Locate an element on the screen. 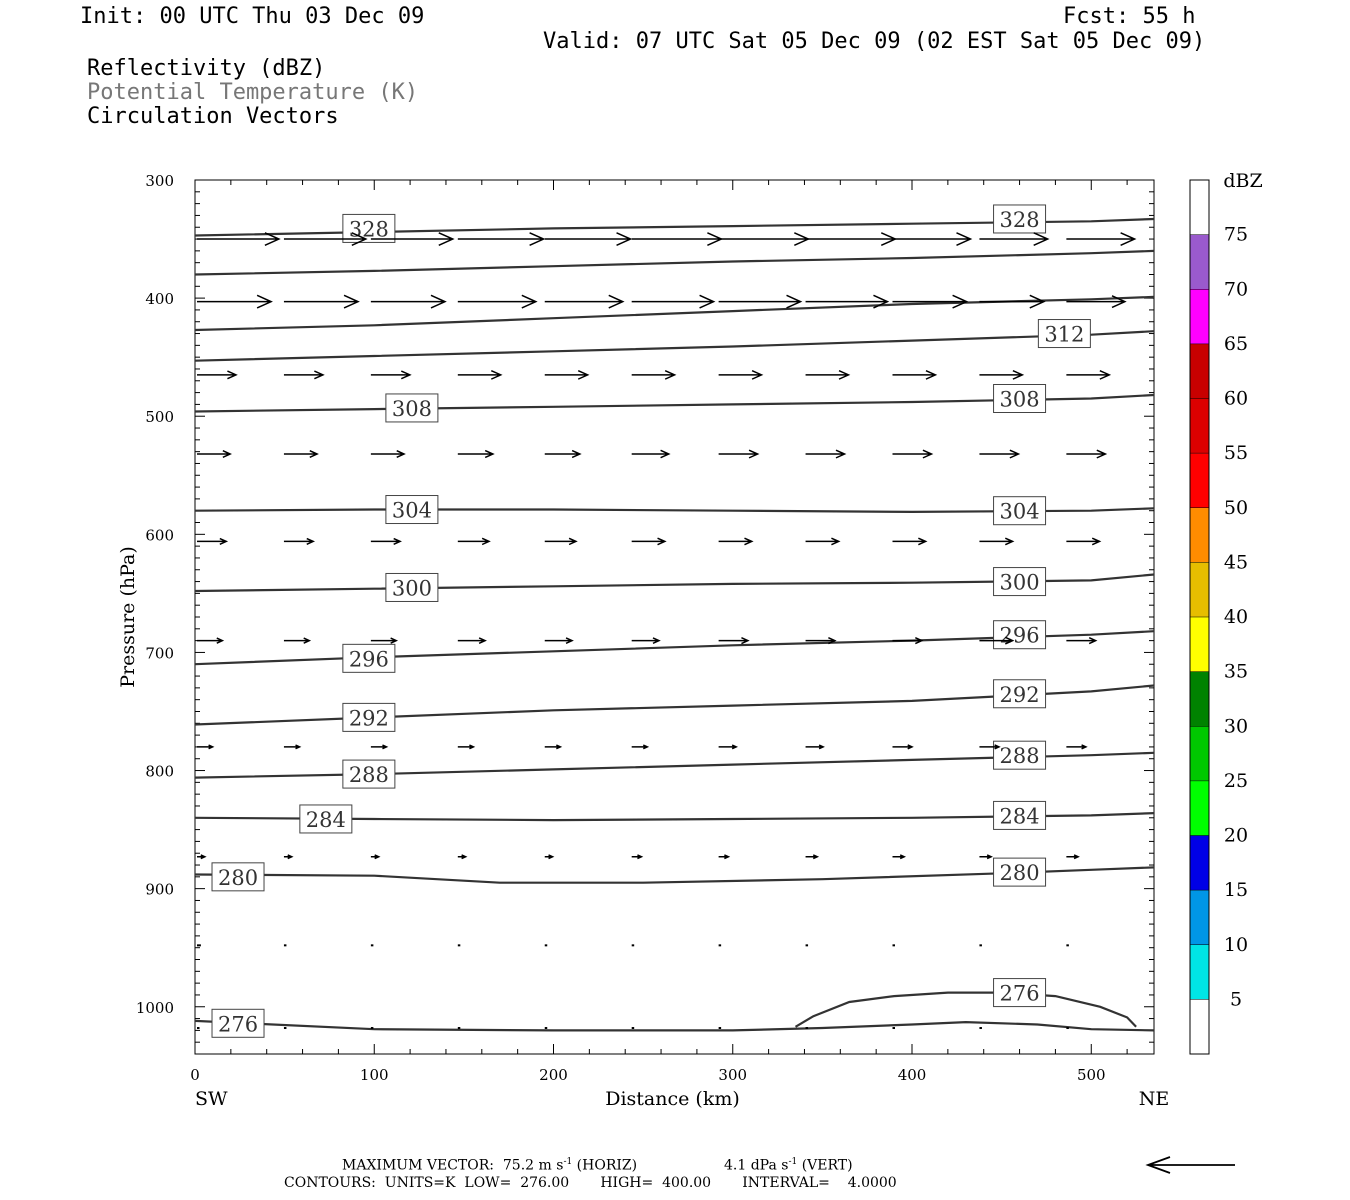  x-tick-label: 0 is located at coordinates (195, 1075).